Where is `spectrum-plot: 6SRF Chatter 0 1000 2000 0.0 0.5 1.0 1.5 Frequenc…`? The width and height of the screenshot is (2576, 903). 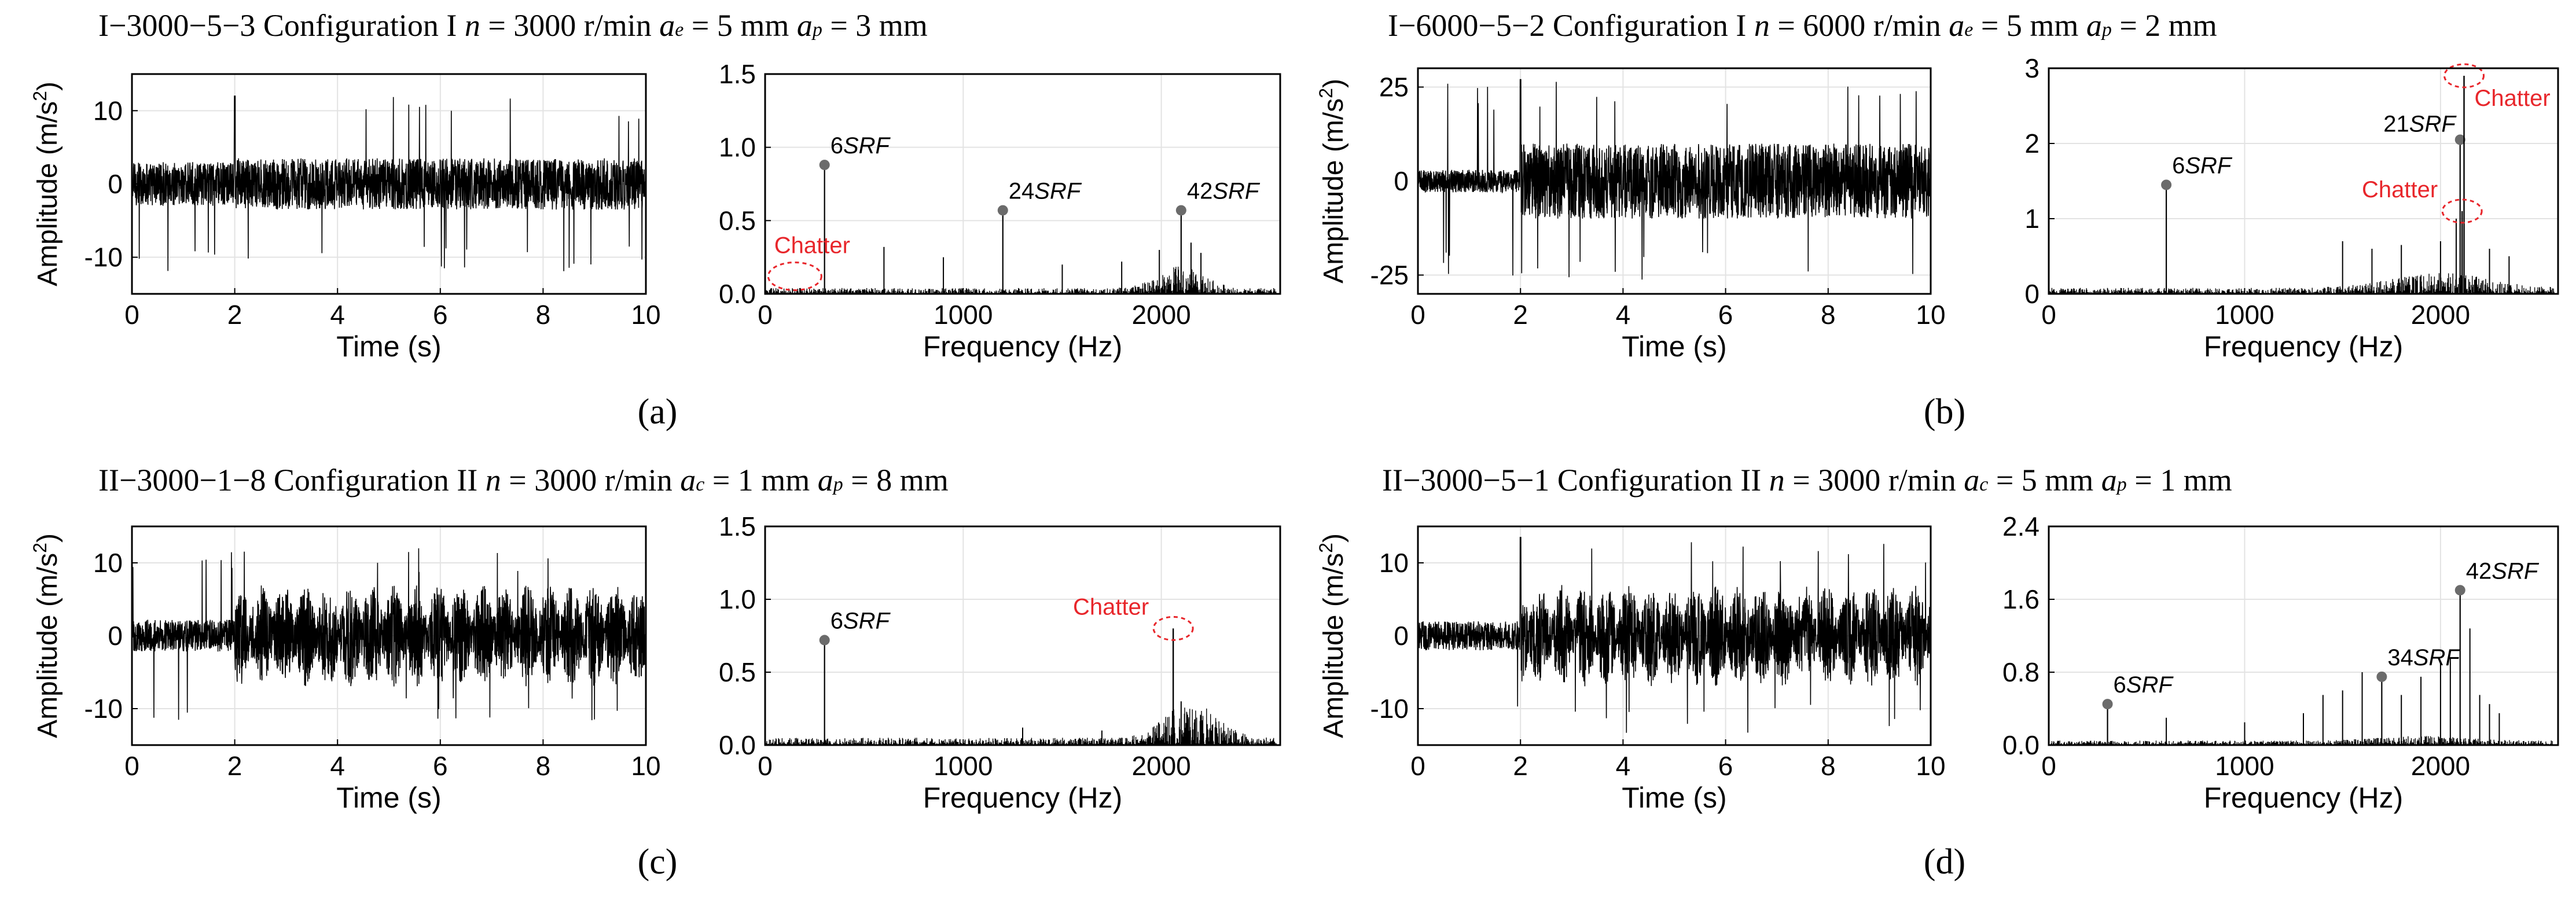
spectrum-plot: 6SRF Chatter 0 1000 2000 0.0 0.5 1.0 1.5 Frequenc… is located at coordinates (1000, 662).